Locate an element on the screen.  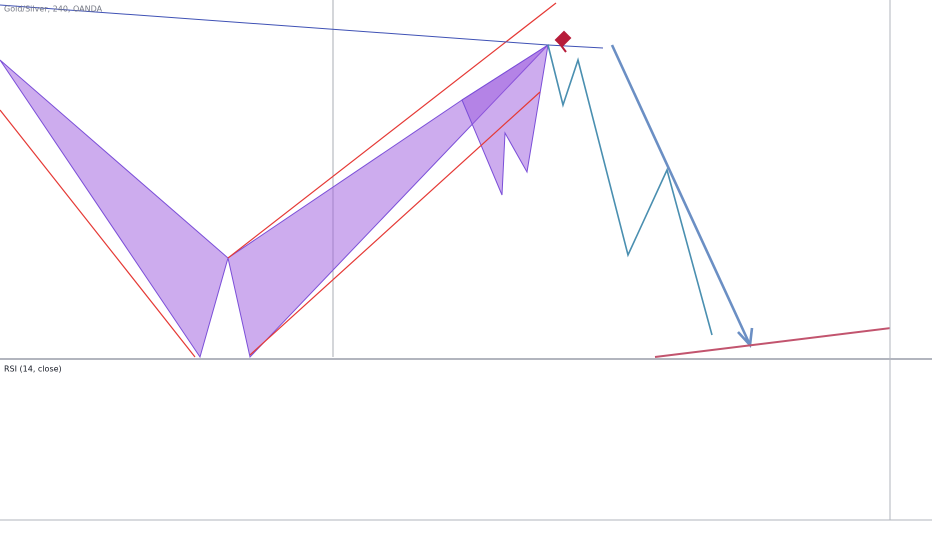
hammer-icon is located at coordinates (563, 41).